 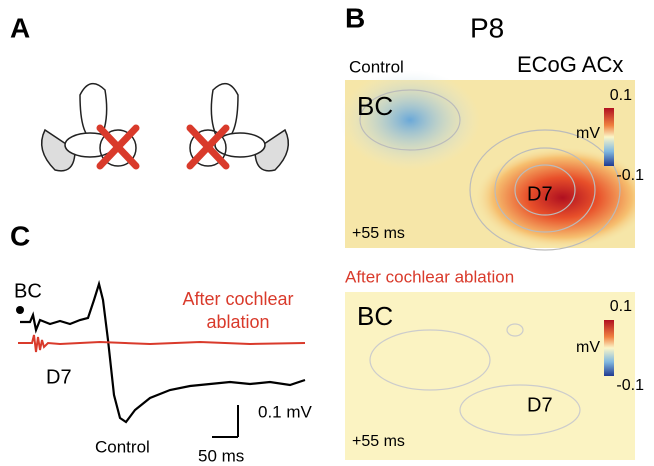 What do you see at coordinates (570, 64) in the screenshot?
I see `method-label: ECoG ACx` at bounding box center [570, 64].